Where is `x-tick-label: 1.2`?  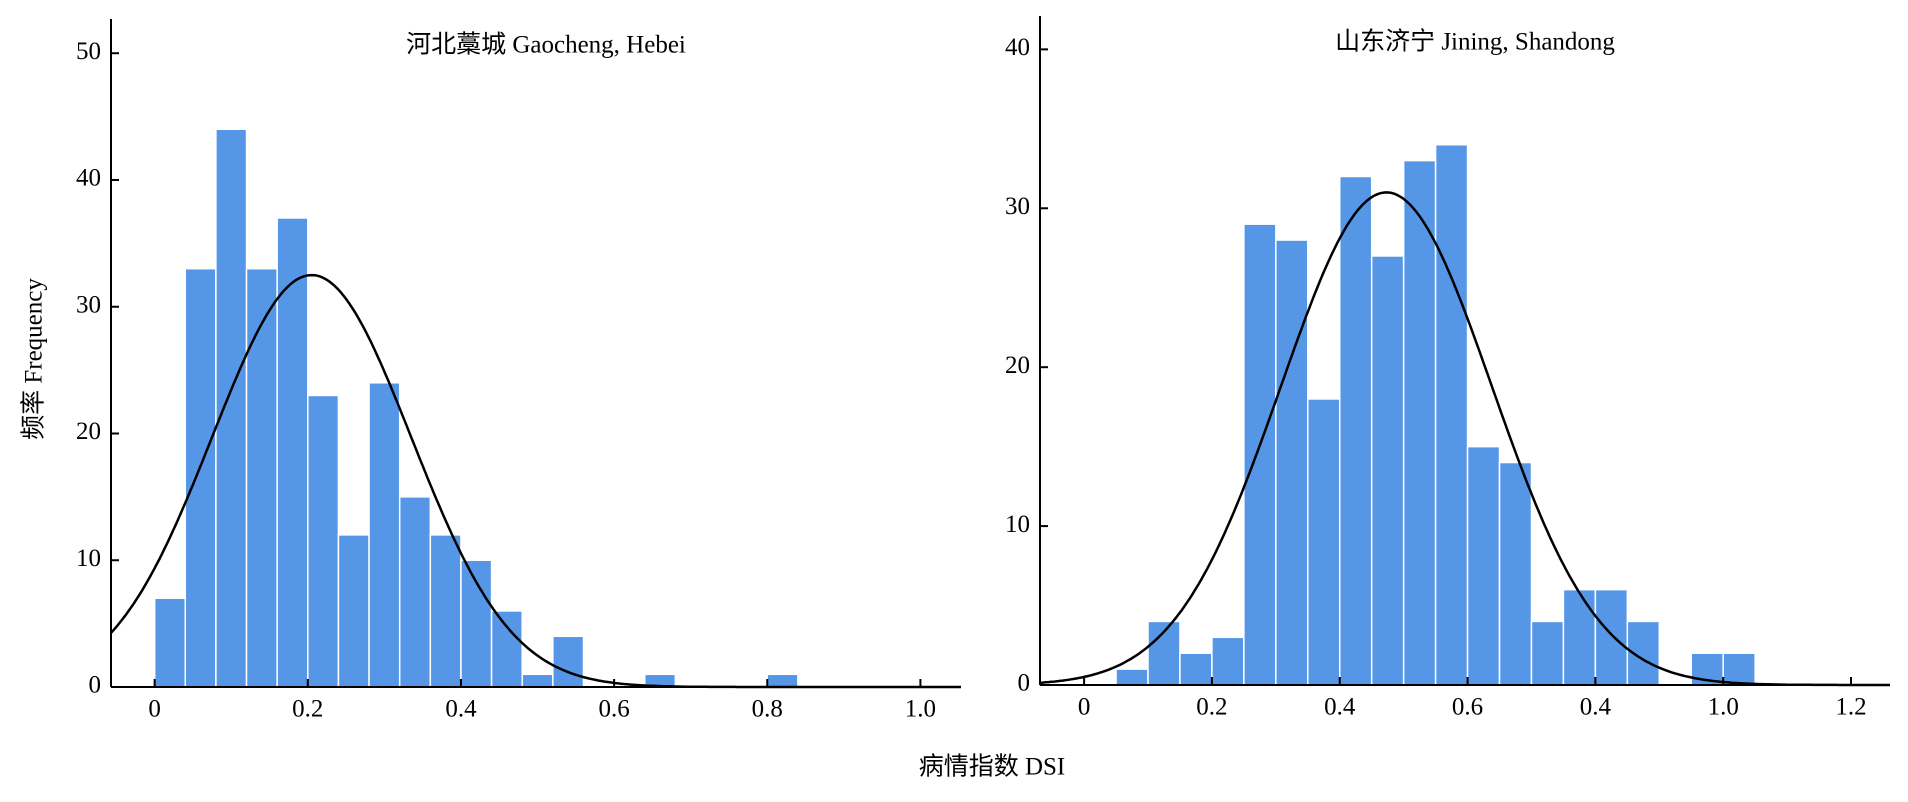
x-tick-label: 1.2 is located at coordinates (1850, 707).